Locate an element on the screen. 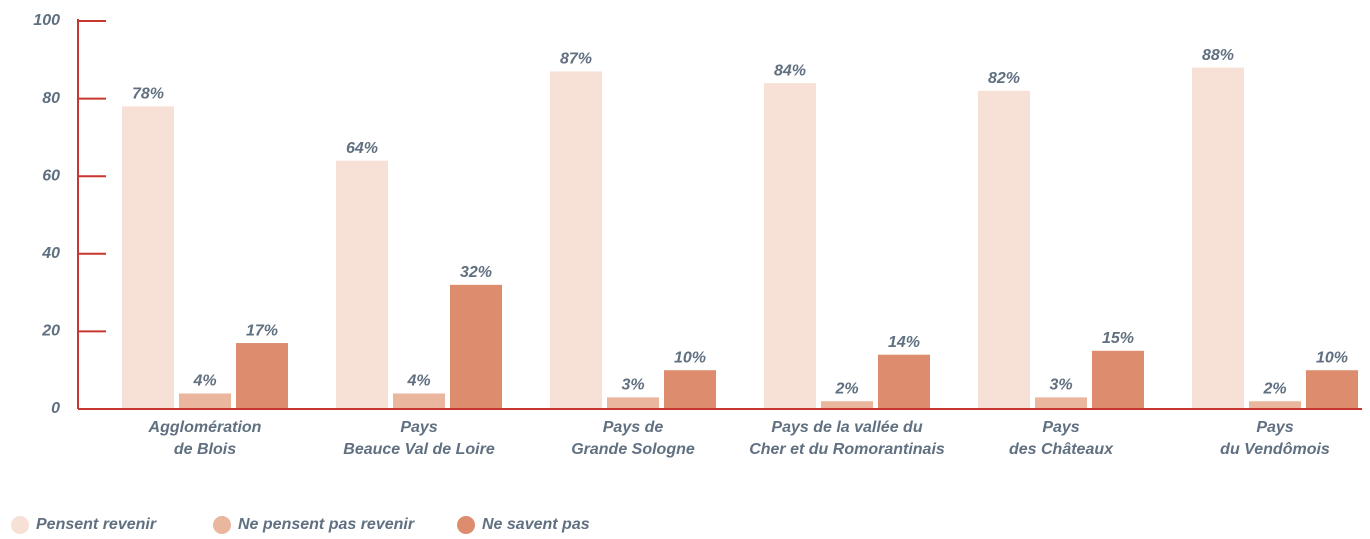 The image size is (1370, 539). y-tick-label: 40 is located at coordinates (50, 253).